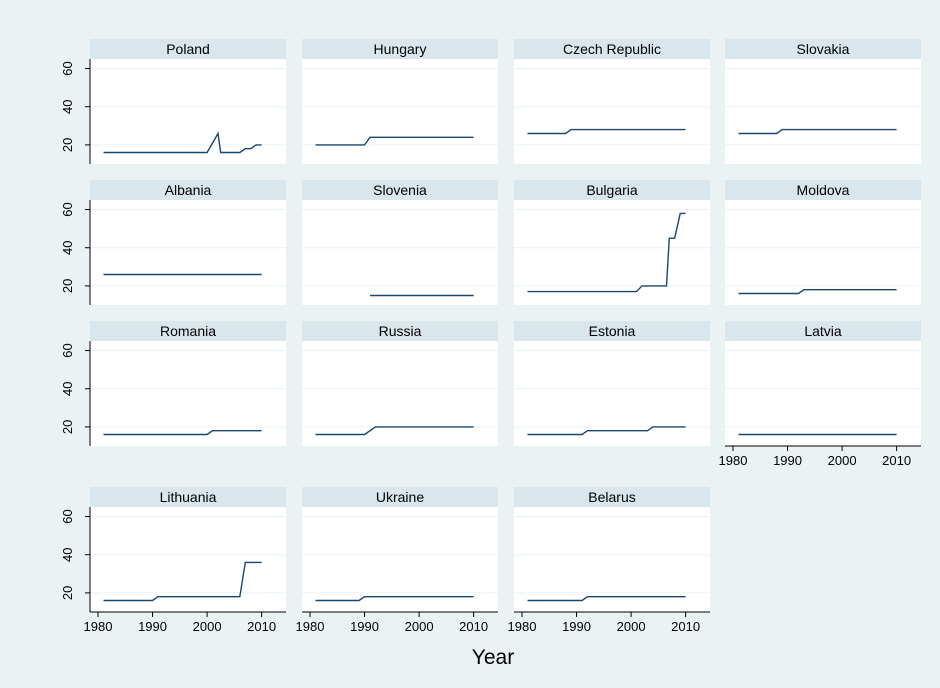 The width and height of the screenshot is (940, 688). Describe the element at coordinates (606, 599) in the screenshot. I see `series-line-belarus` at that location.